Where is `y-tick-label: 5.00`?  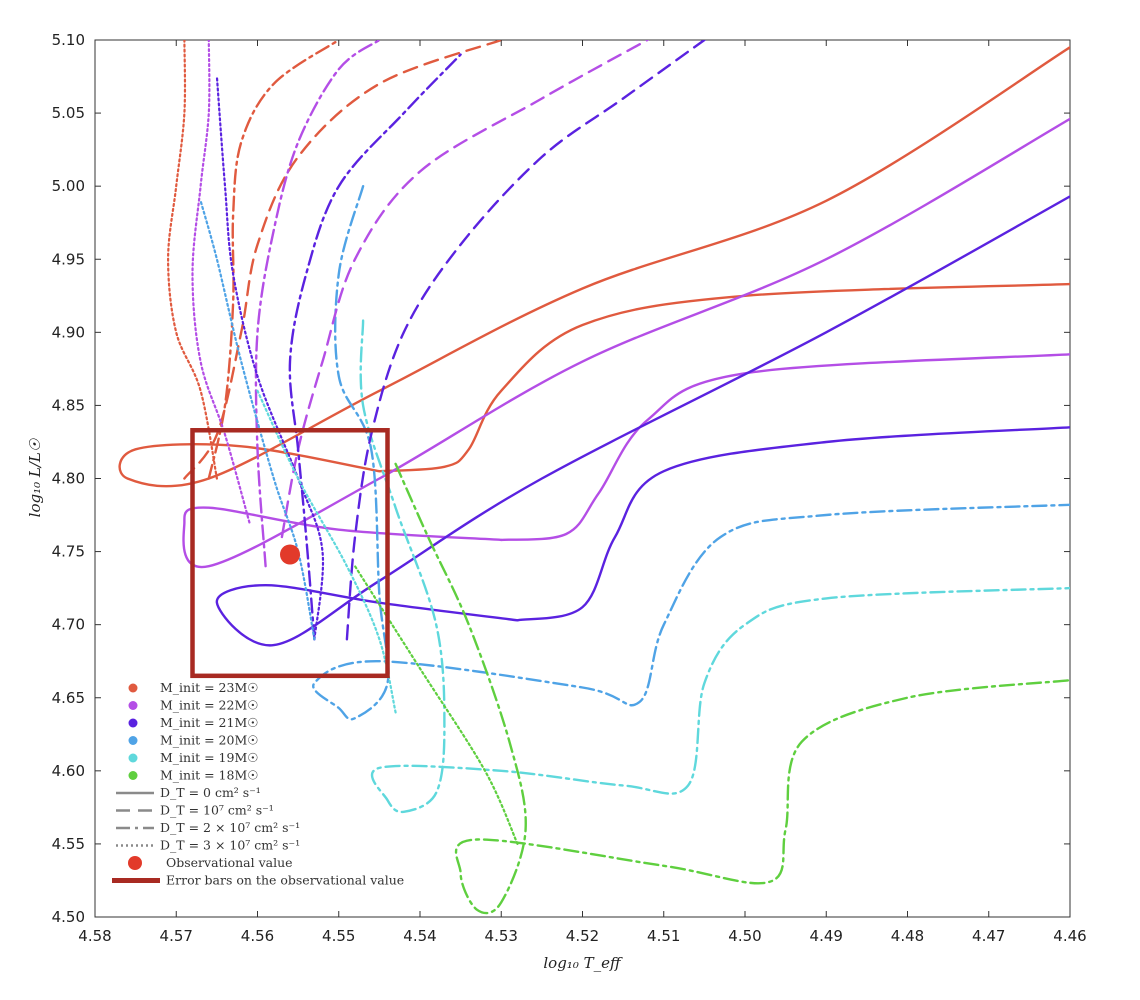 y-tick-label: 5.00 is located at coordinates (68, 186).